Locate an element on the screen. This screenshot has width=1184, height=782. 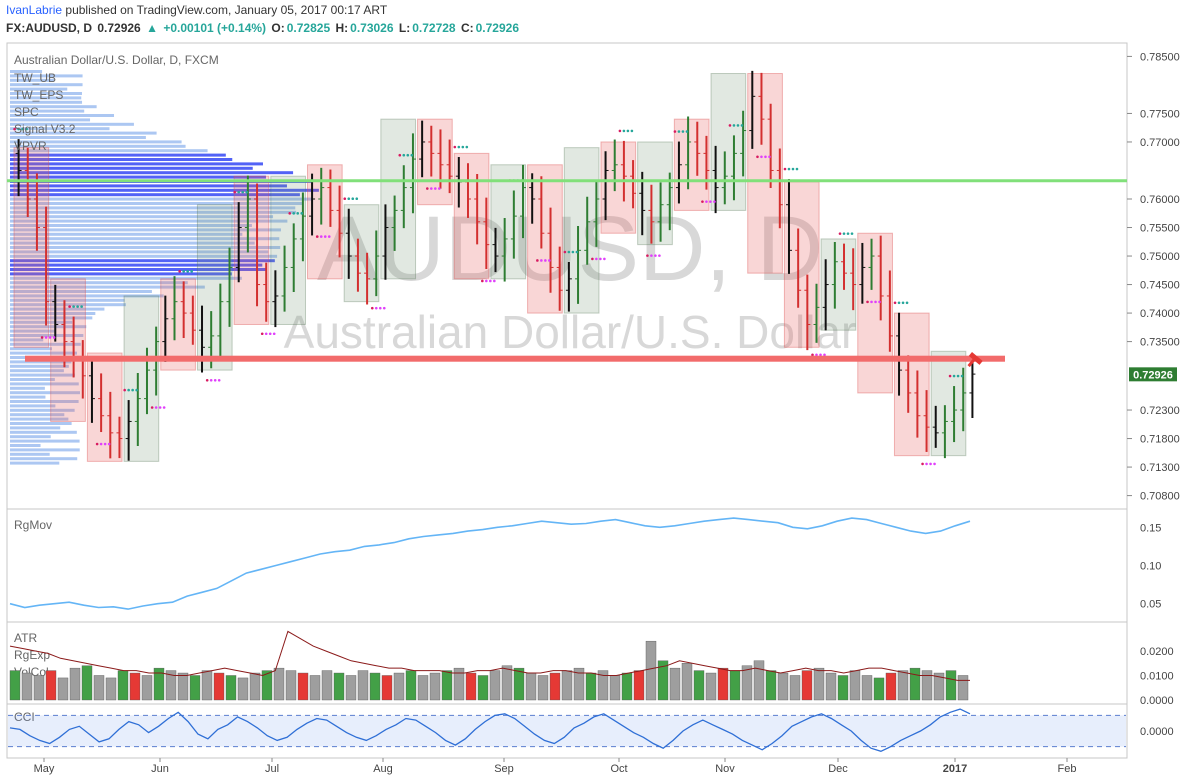
cci-band is located at coordinates (567, 731).